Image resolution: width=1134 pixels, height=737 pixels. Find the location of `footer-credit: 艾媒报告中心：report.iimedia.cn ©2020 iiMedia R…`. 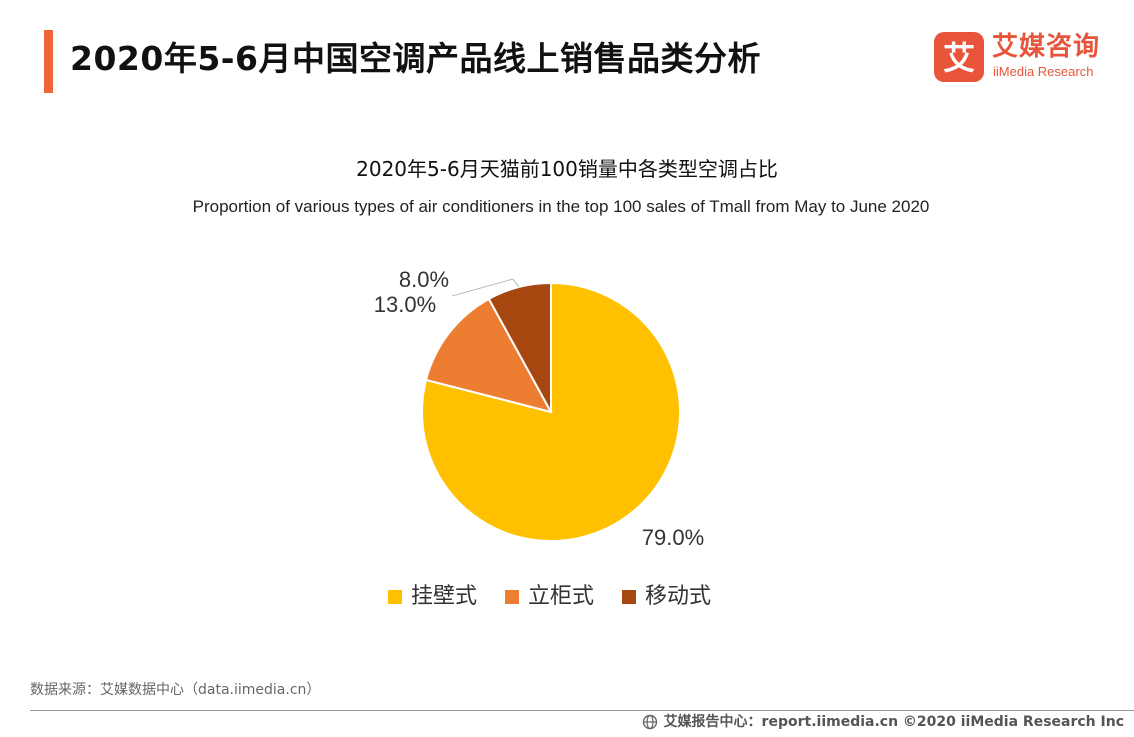

footer-credit: 艾媒报告中心：report.iimedia.cn ©2020 iiMedia R… is located at coordinates (883, 722).